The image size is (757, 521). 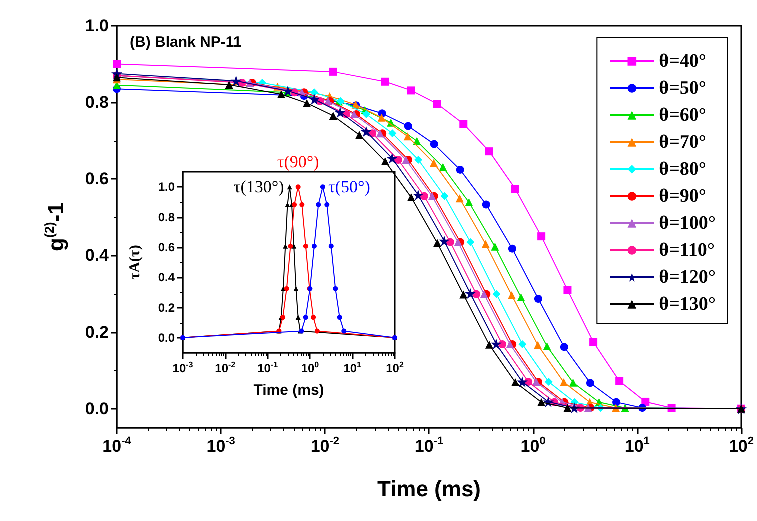 I want to click on legend-label: θ=70°, so click(x=682, y=142).